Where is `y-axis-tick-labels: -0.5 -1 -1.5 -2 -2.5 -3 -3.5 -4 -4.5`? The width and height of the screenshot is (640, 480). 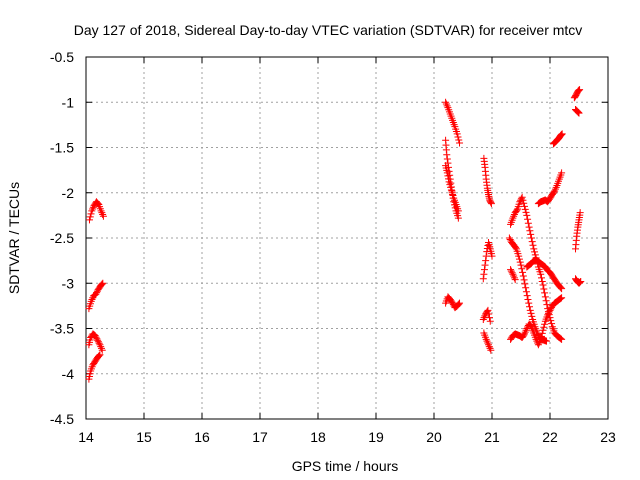 y-axis-tick-labels: -0.5 -1 -1.5 -2 -2.5 -3 -3.5 -4 -4.5 is located at coordinates (62, 238).